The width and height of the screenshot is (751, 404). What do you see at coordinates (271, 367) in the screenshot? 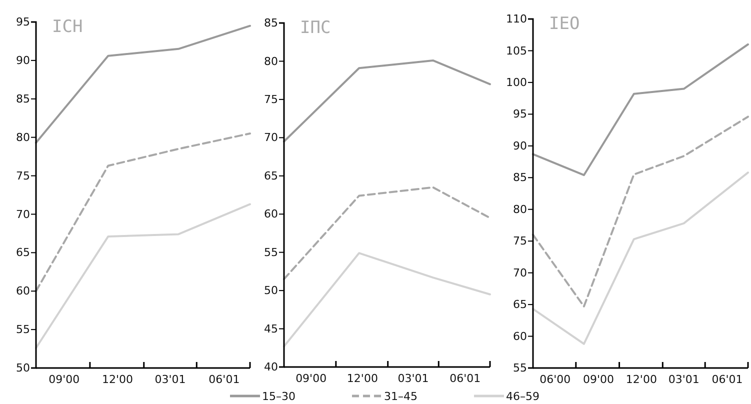
I see `y-tick-label: 40` at bounding box center [271, 367].